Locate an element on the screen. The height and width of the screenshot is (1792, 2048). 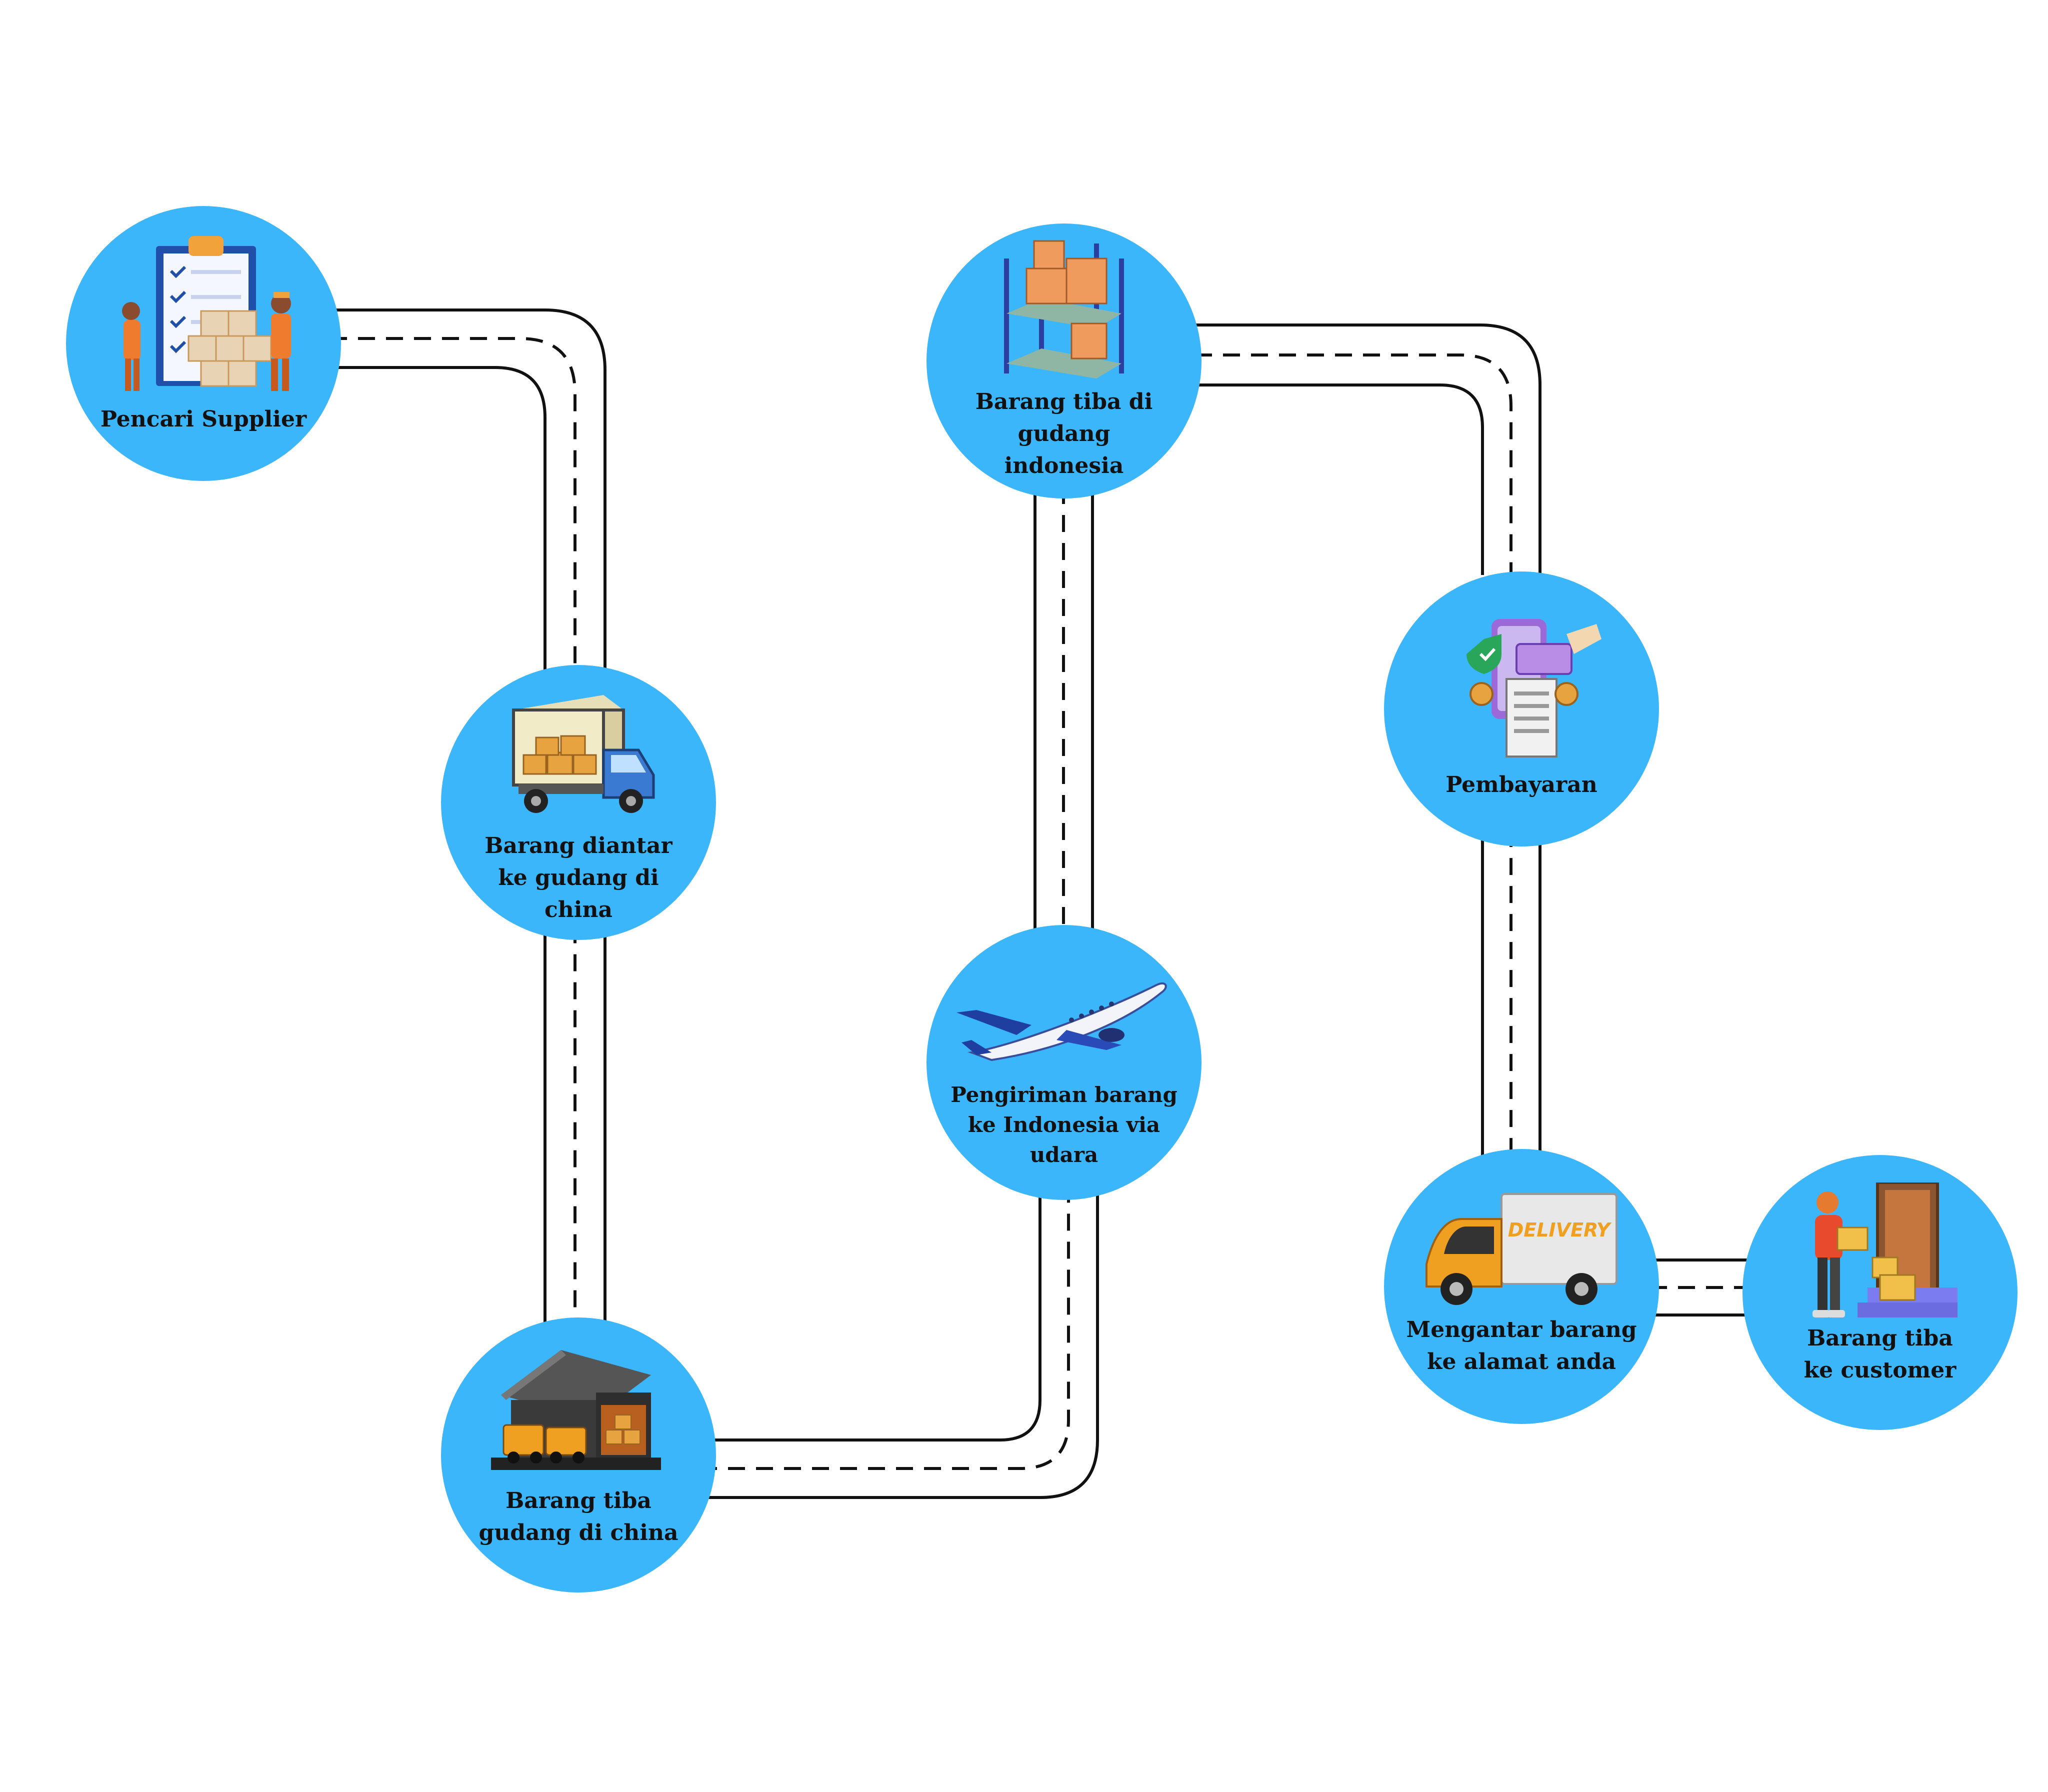
courier-door-icon is located at coordinates (1885, 1250).